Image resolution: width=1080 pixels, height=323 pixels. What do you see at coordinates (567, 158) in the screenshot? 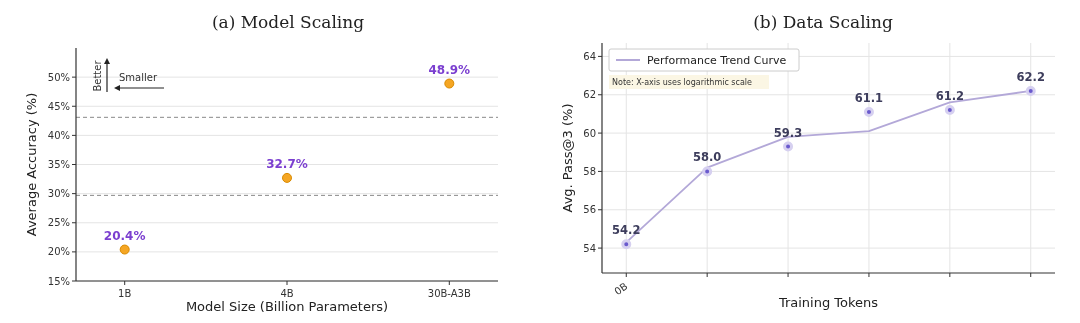
I see `y-axis-title: Avg. Pass@3 (%)` at bounding box center [567, 158].